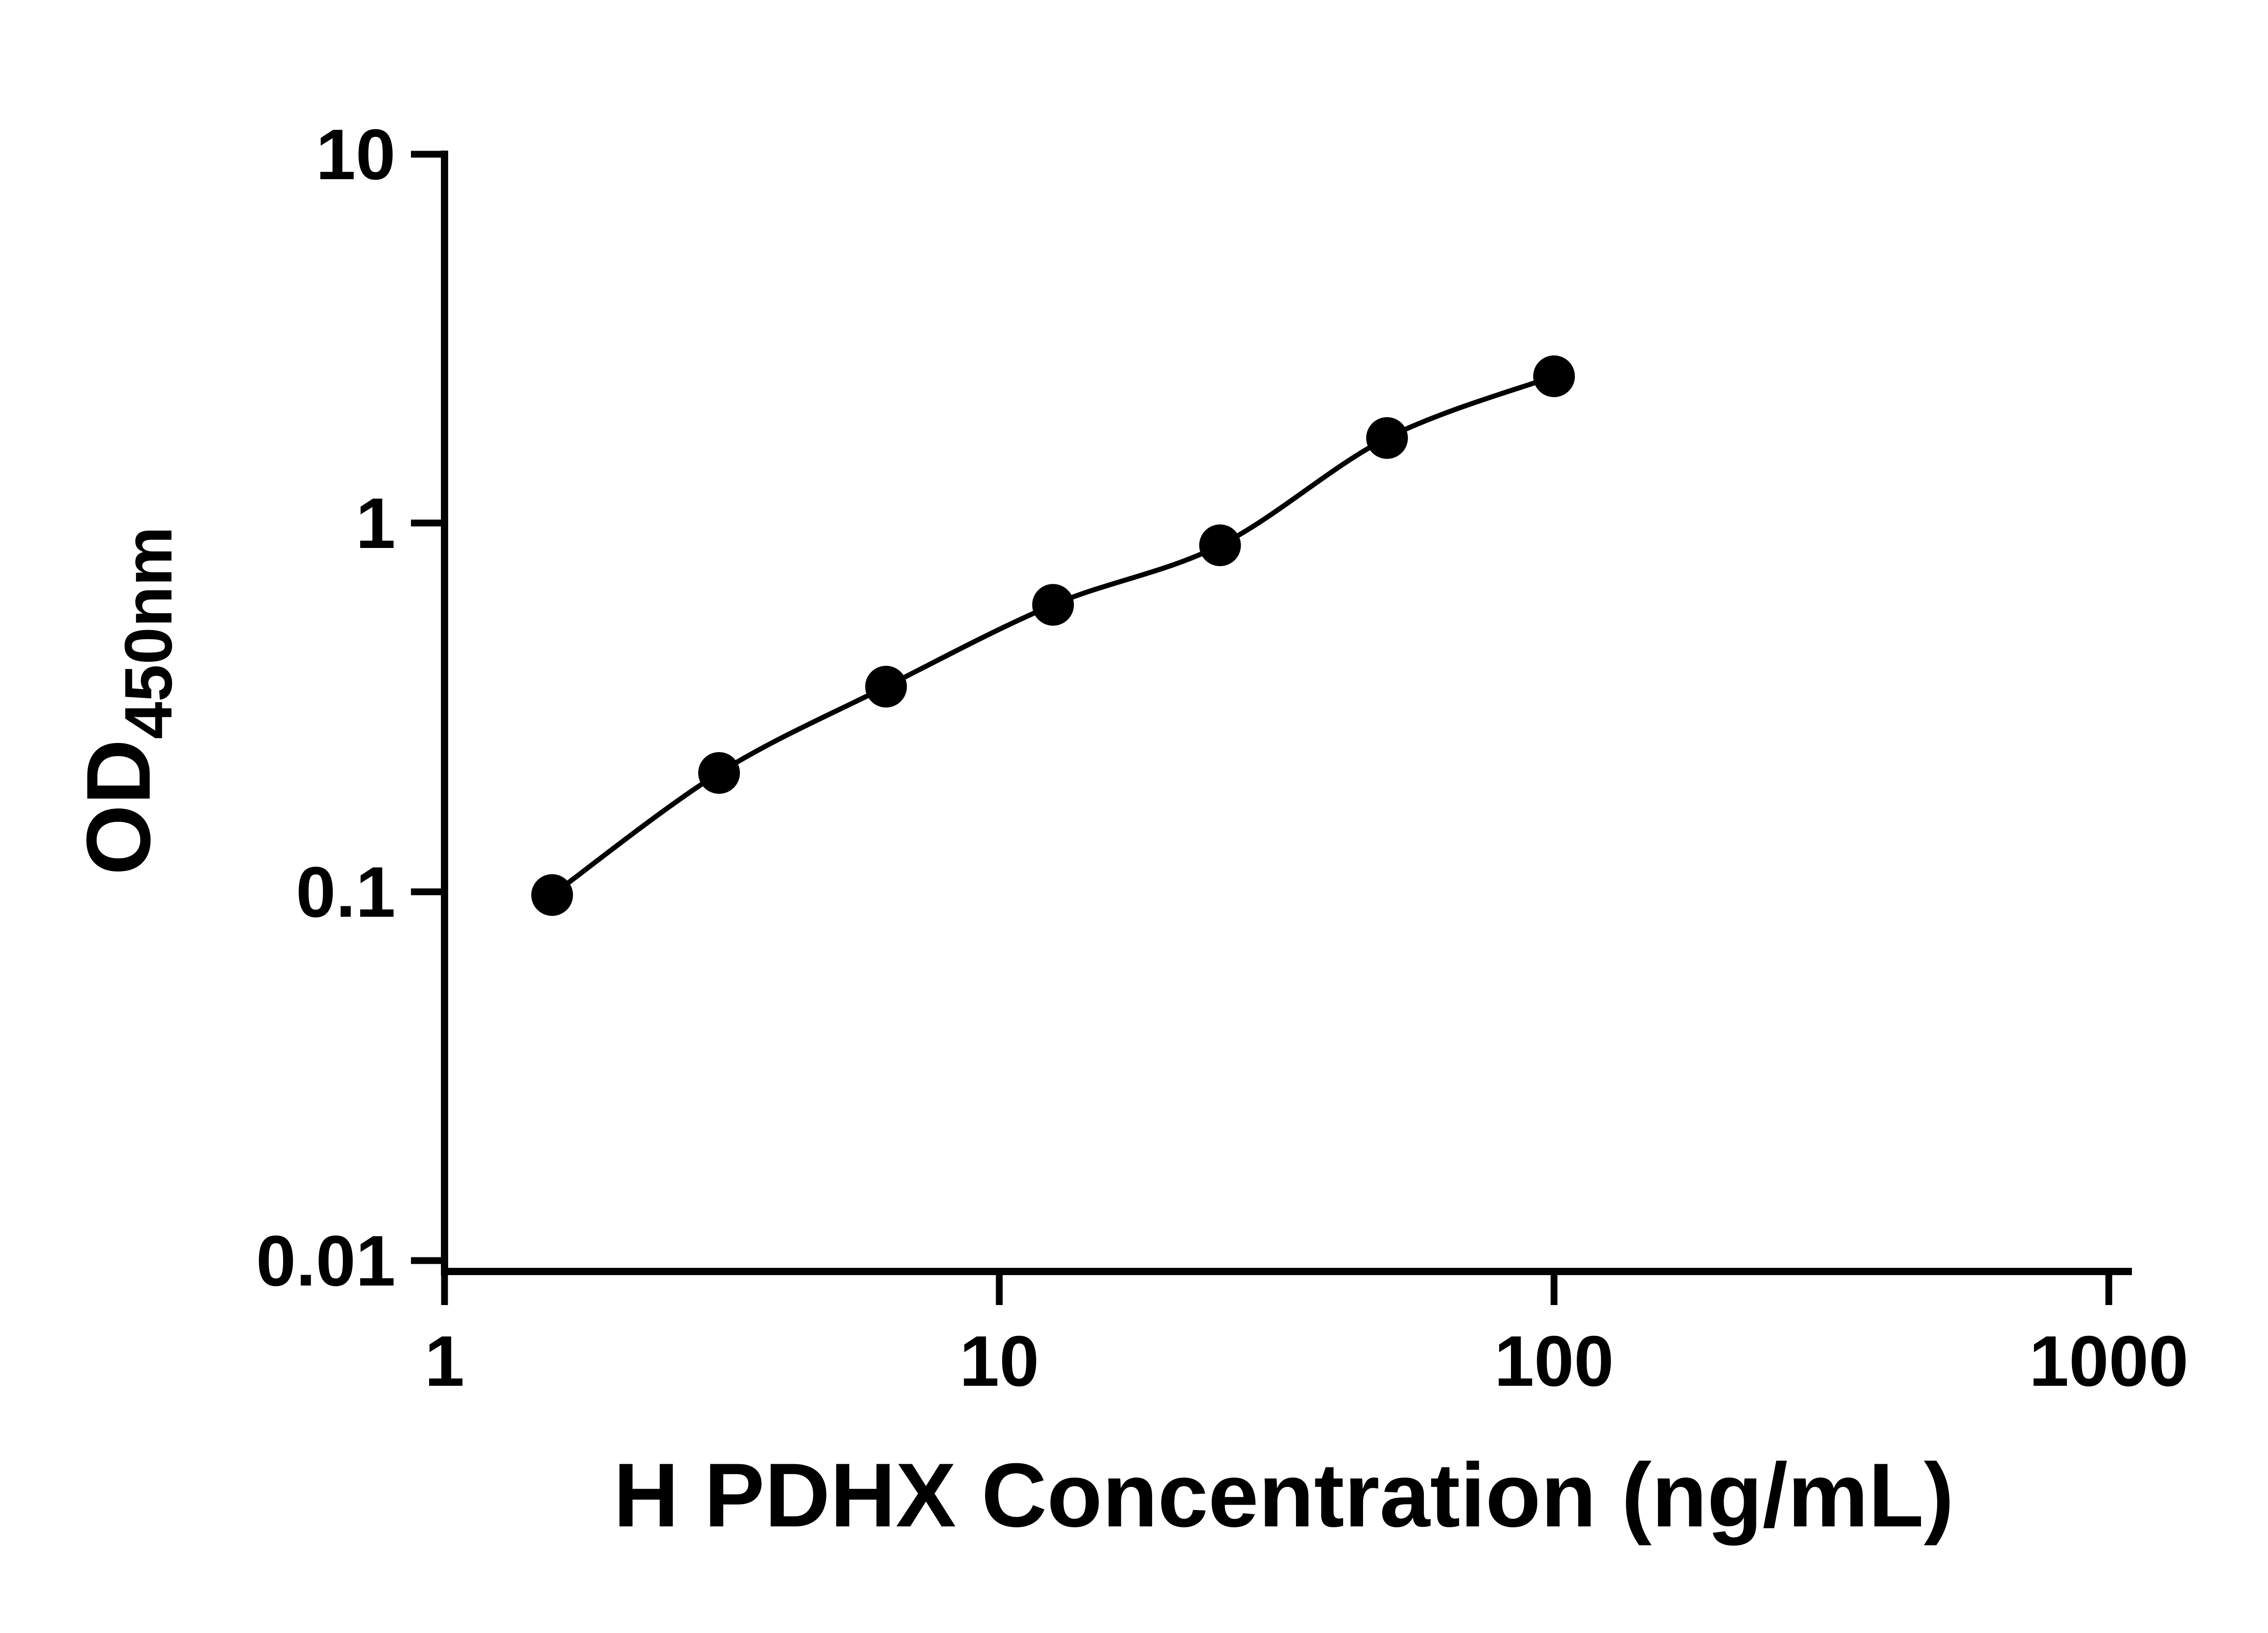  I want to click on fit-curve-line, so click(1053, 636).